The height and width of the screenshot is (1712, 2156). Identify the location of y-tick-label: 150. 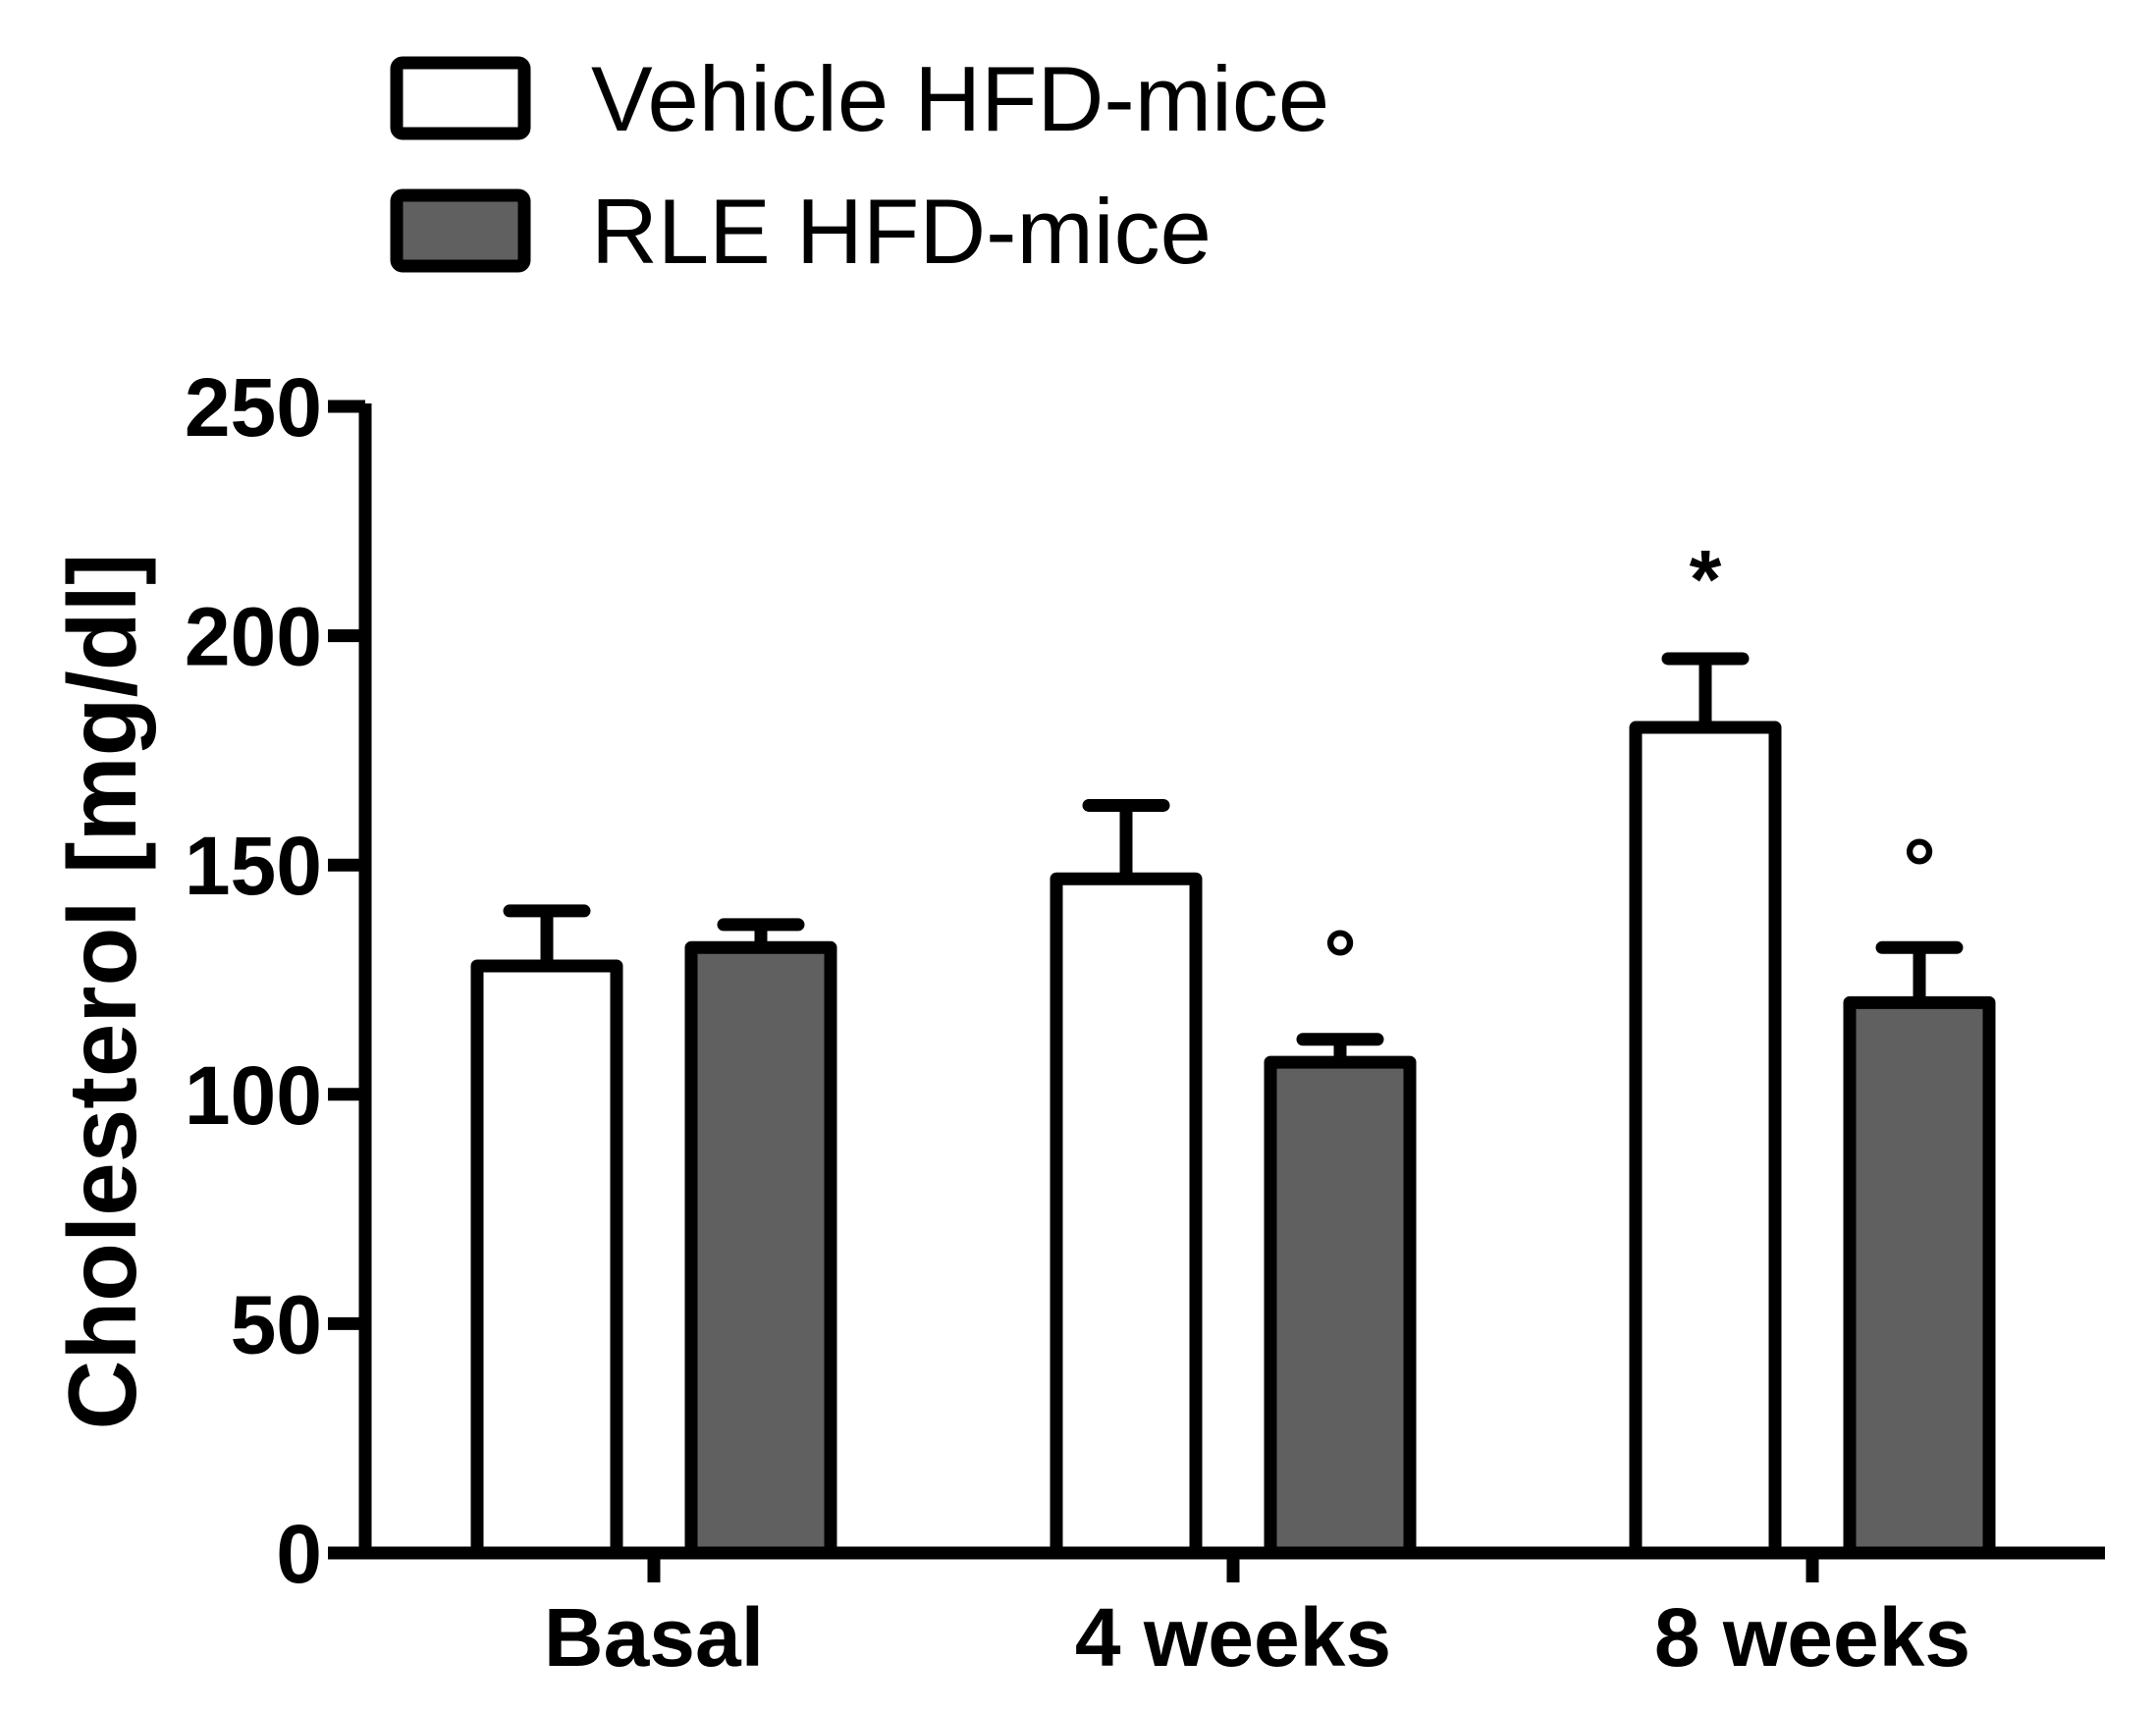
(254, 866).